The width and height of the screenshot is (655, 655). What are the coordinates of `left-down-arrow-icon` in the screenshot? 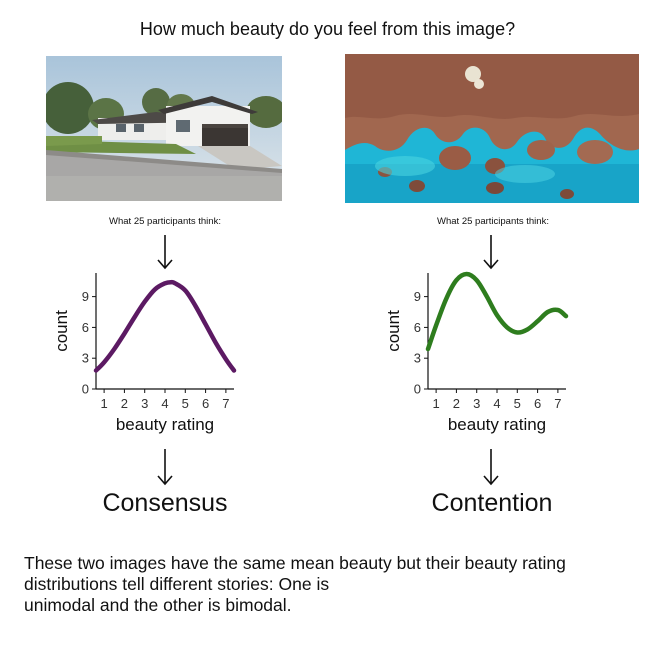 It's located at (165, 252).